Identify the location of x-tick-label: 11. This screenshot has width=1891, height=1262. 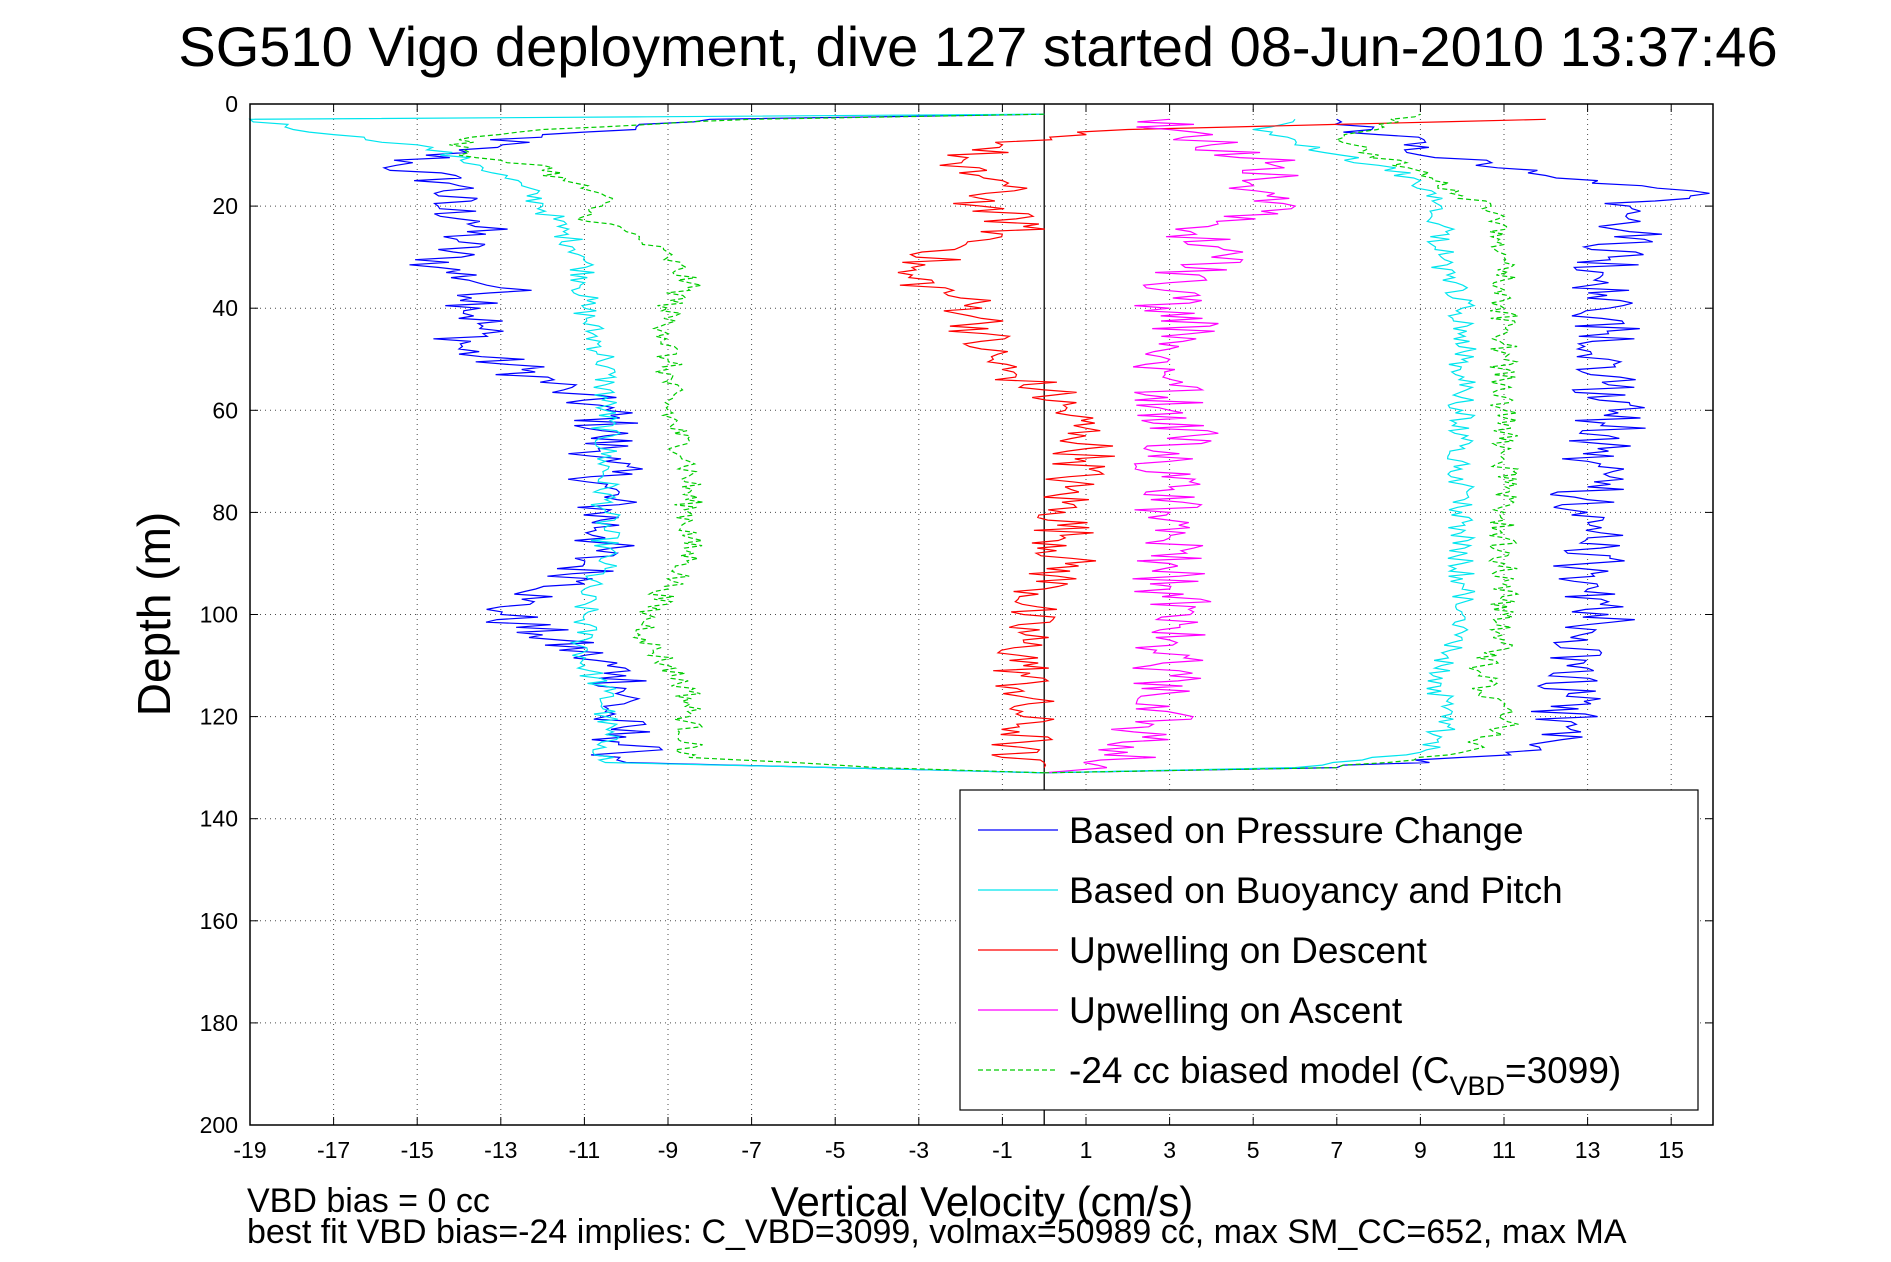
(1504, 1150).